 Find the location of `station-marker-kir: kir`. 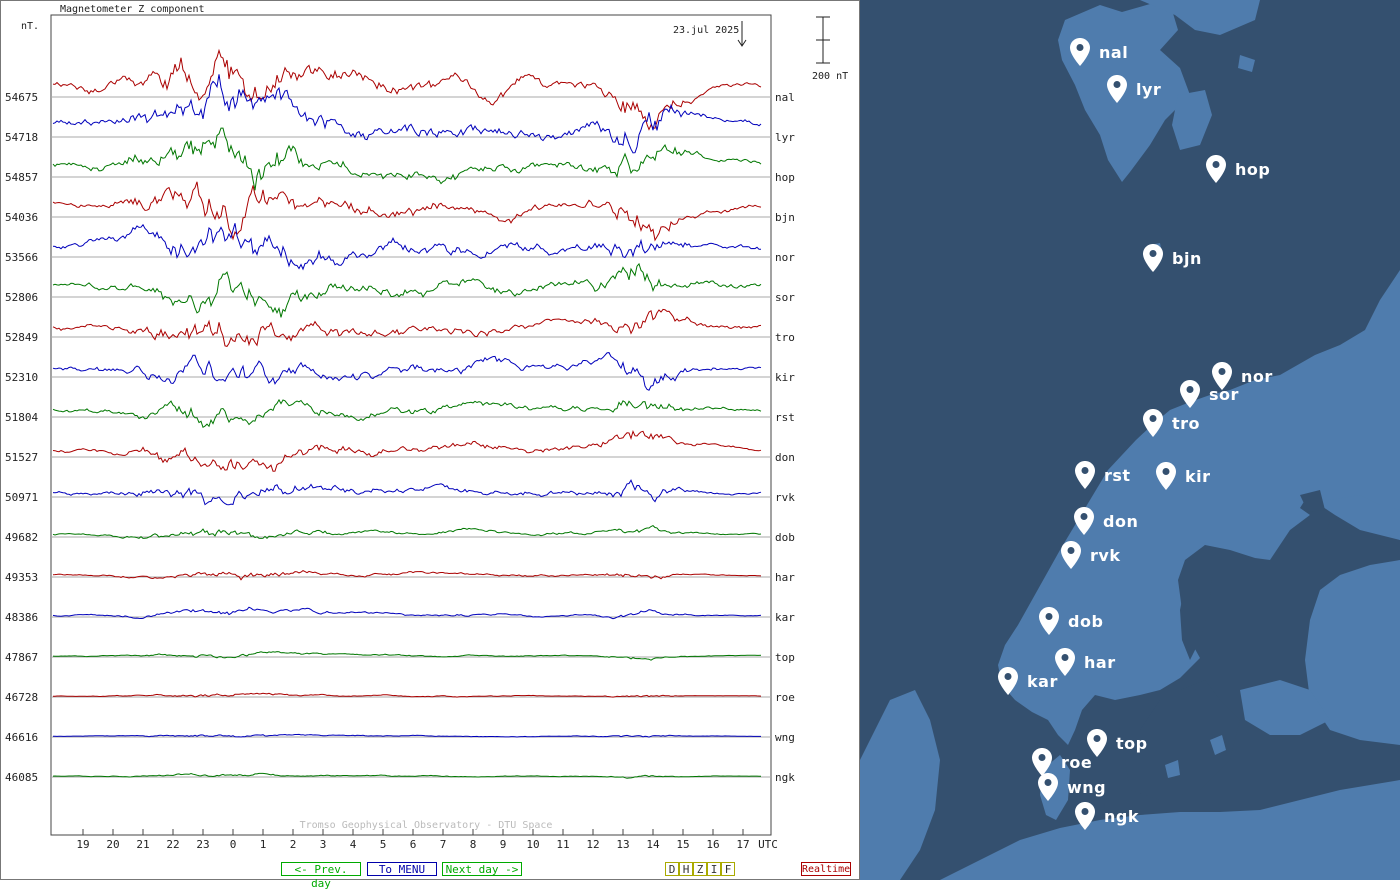

station-marker-kir: kir is located at coordinates (1183, 476).